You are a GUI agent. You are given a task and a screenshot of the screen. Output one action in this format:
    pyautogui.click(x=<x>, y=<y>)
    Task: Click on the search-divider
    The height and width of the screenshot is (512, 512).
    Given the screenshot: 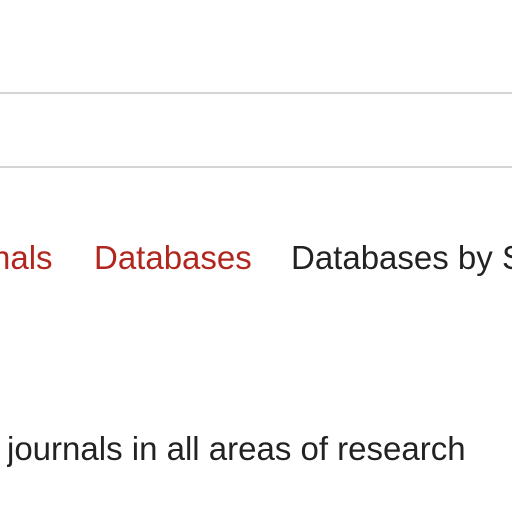 What is the action you would take?
    pyautogui.click(x=256, y=167)
    